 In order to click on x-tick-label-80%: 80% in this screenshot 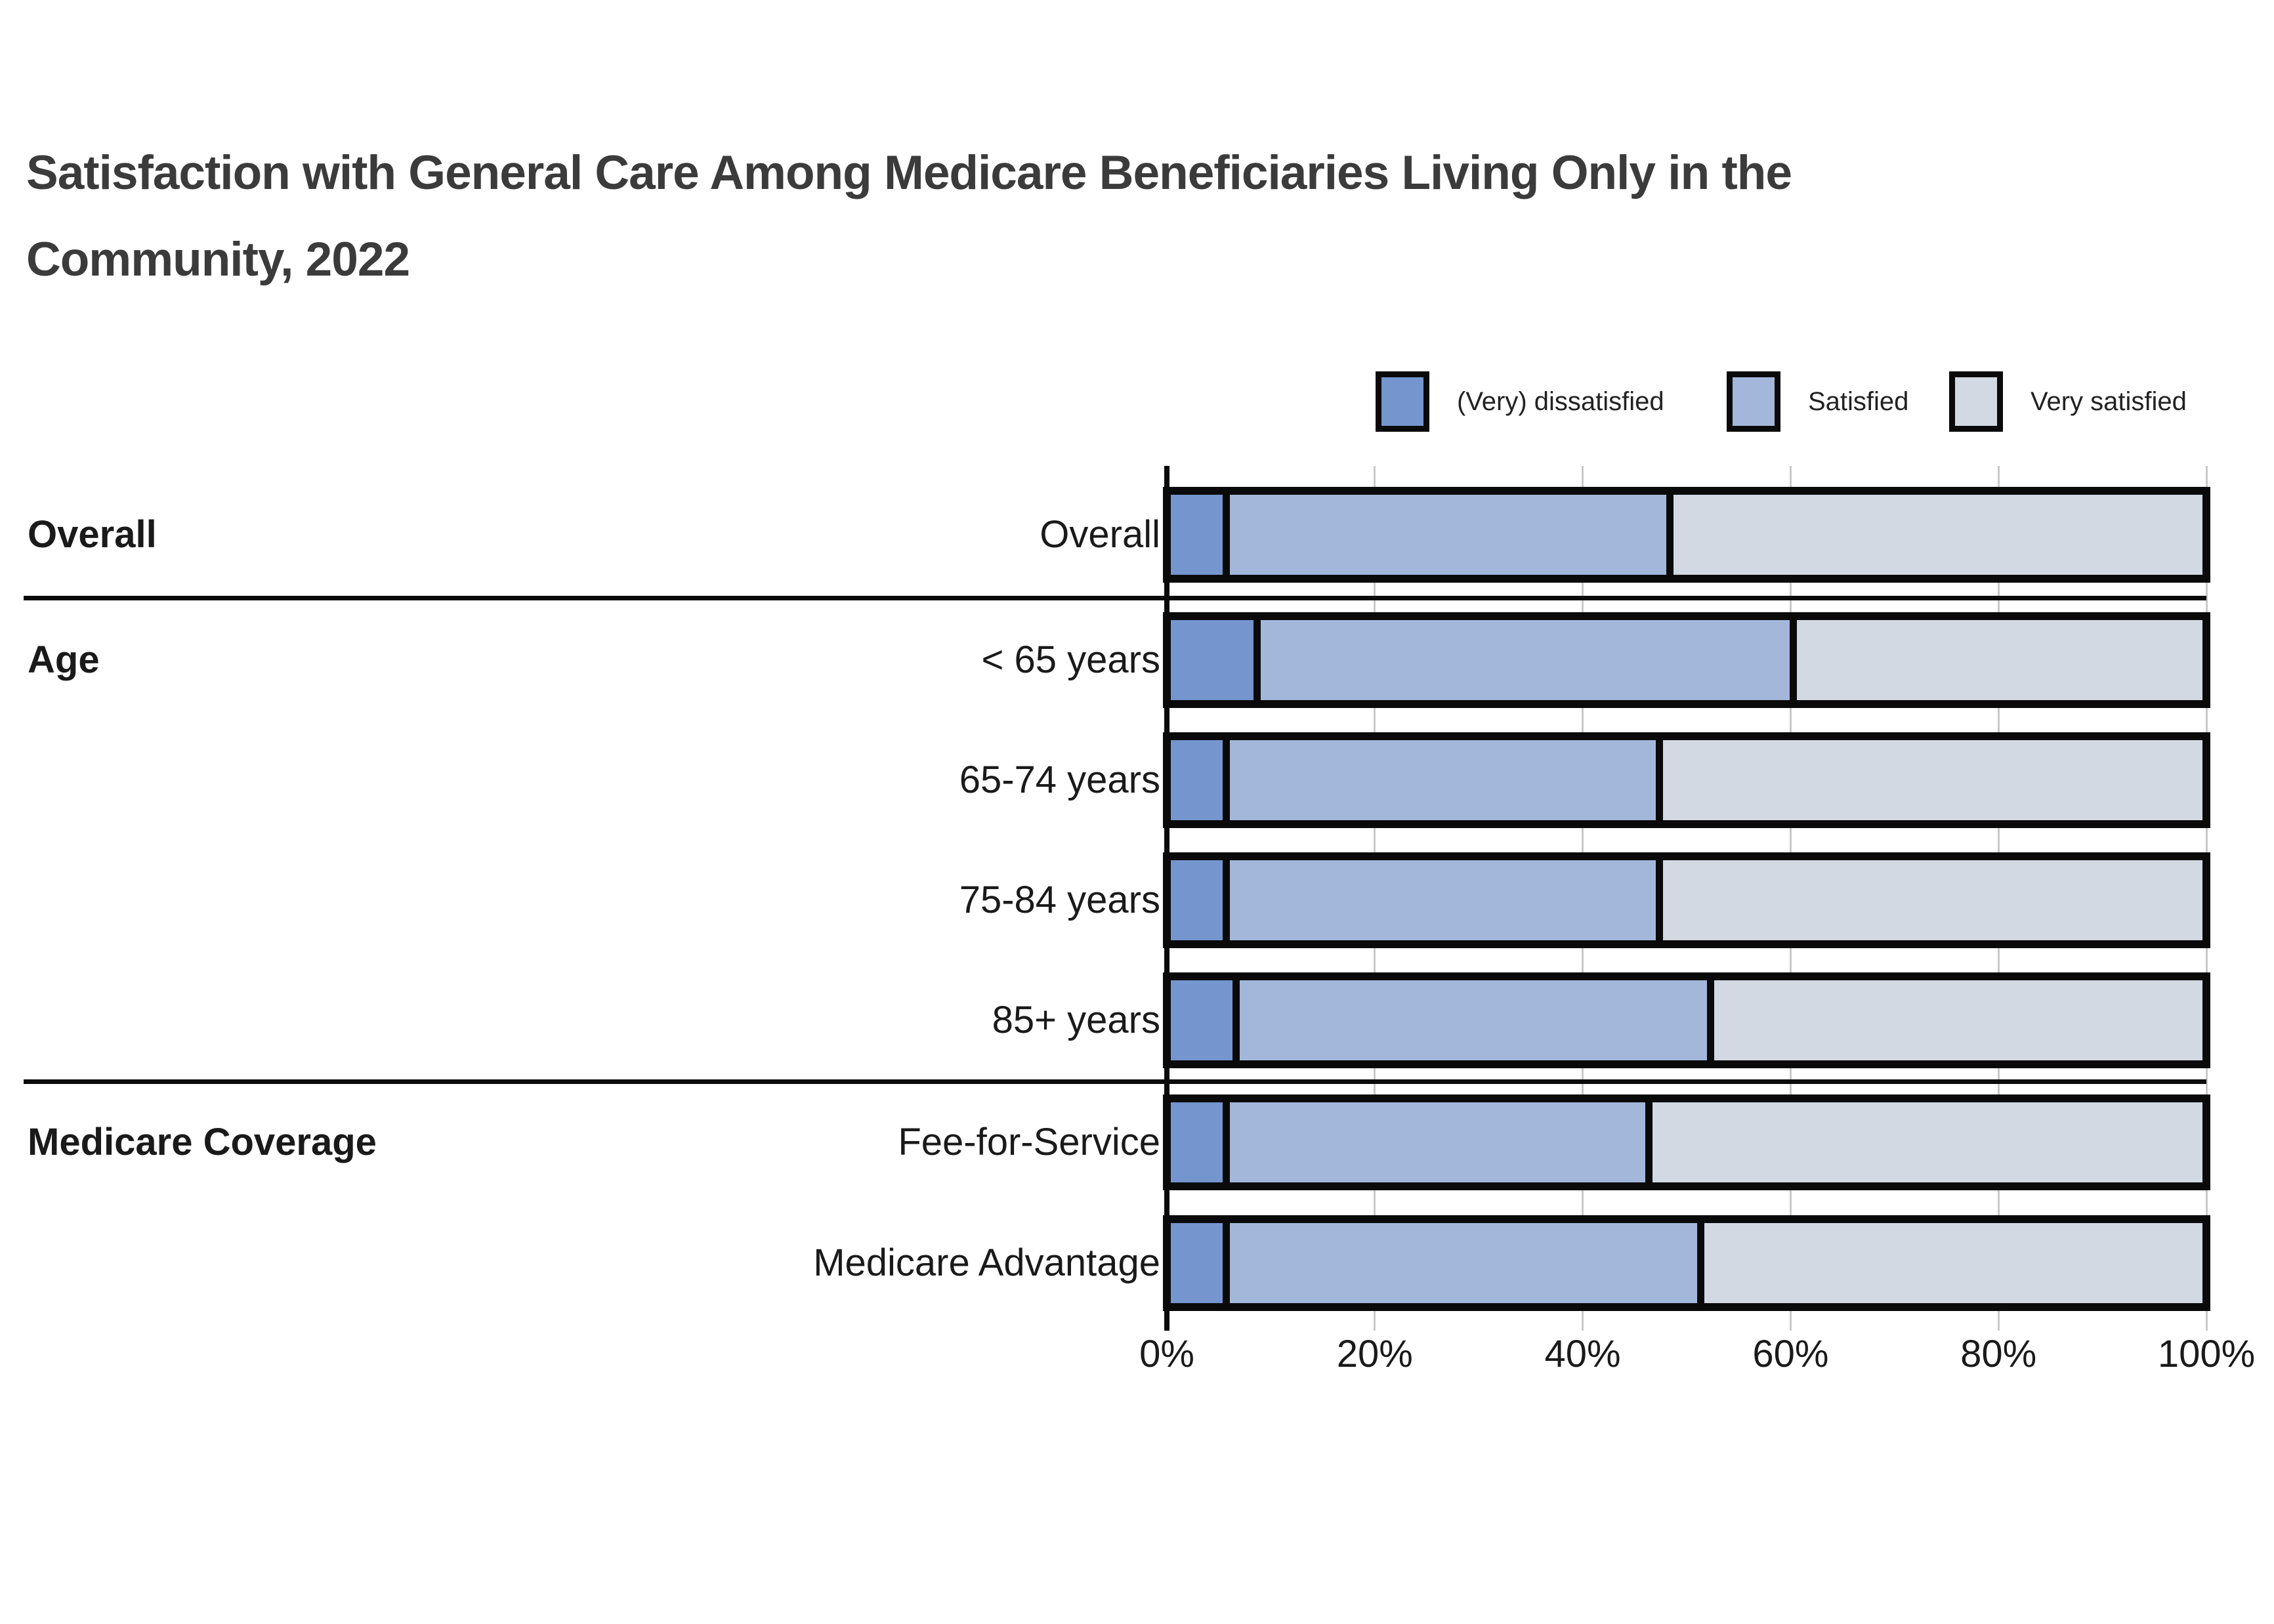, I will do `click(1998, 1354)`.